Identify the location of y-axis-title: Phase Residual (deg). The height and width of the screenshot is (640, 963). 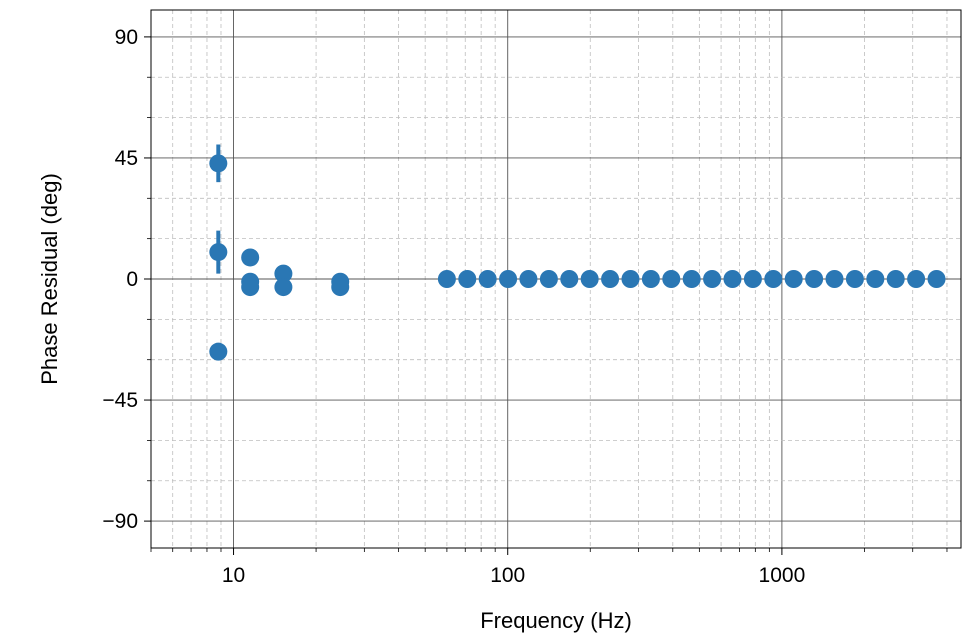
(49, 279).